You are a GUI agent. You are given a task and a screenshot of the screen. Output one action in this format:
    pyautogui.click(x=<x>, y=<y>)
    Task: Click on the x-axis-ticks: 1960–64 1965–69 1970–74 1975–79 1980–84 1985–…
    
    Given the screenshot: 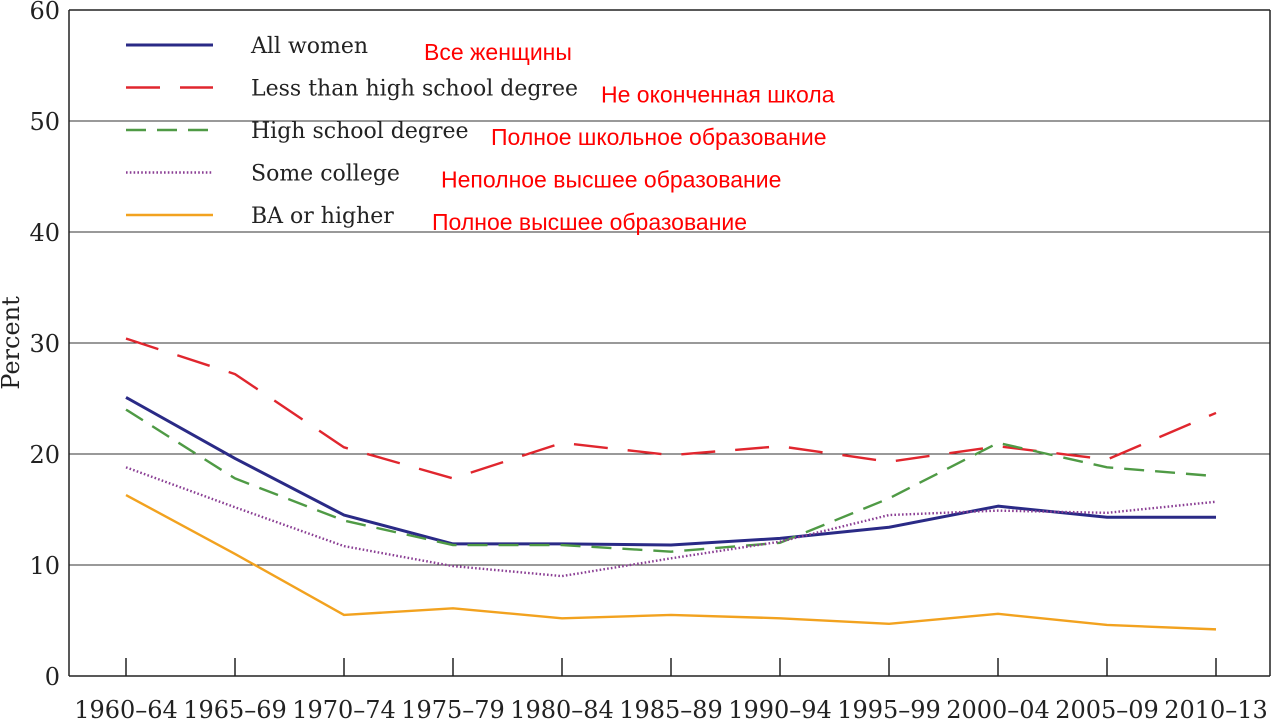 What is the action you would take?
    pyautogui.click(x=671, y=689)
    